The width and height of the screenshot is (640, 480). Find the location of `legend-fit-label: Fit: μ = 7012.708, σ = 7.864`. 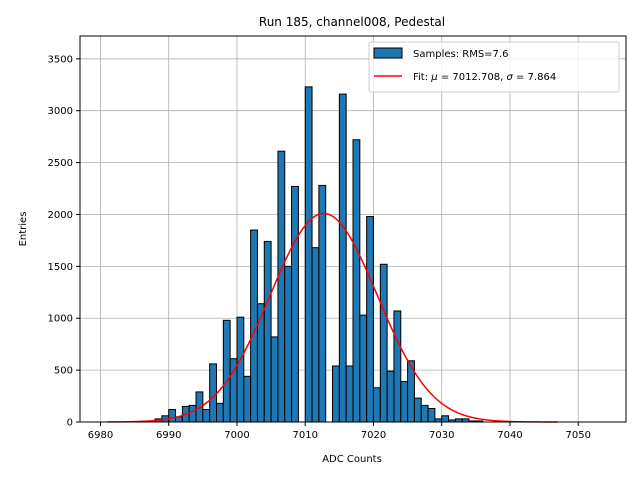

legend-fit-label: Fit: μ = 7012.708, σ = 7.864 is located at coordinates (484, 77).